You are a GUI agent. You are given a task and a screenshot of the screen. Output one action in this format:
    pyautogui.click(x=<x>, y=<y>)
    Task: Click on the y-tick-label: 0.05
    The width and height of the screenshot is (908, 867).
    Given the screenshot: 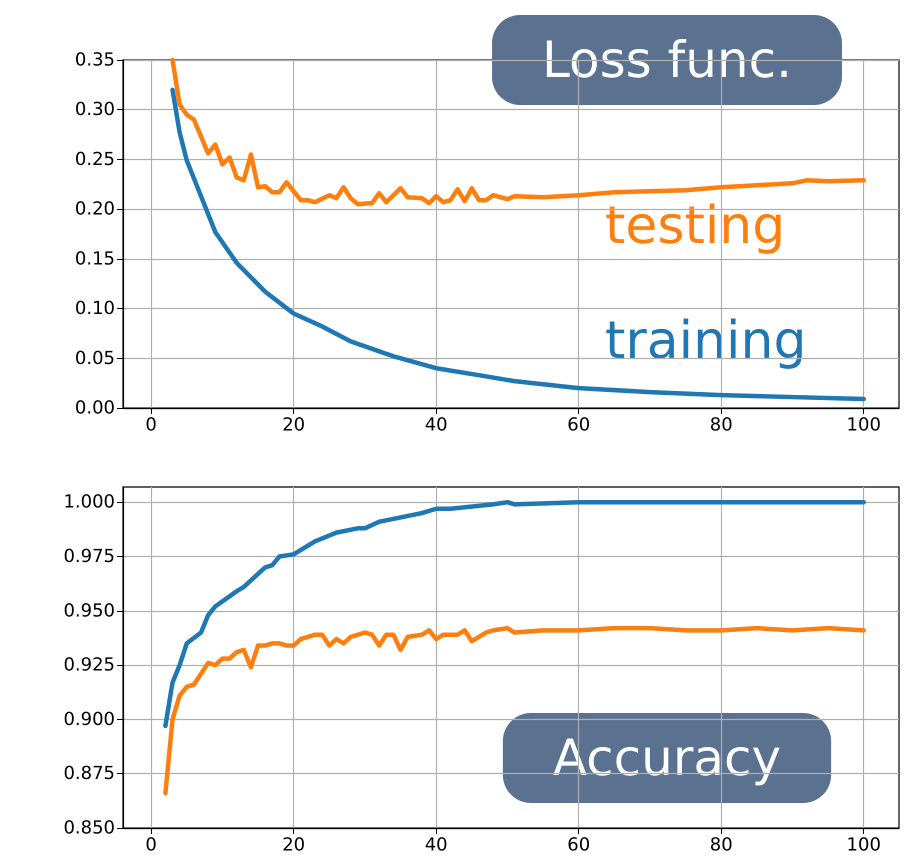 What is the action you would take?
    pyautogui.click(x=94, y=358)
    